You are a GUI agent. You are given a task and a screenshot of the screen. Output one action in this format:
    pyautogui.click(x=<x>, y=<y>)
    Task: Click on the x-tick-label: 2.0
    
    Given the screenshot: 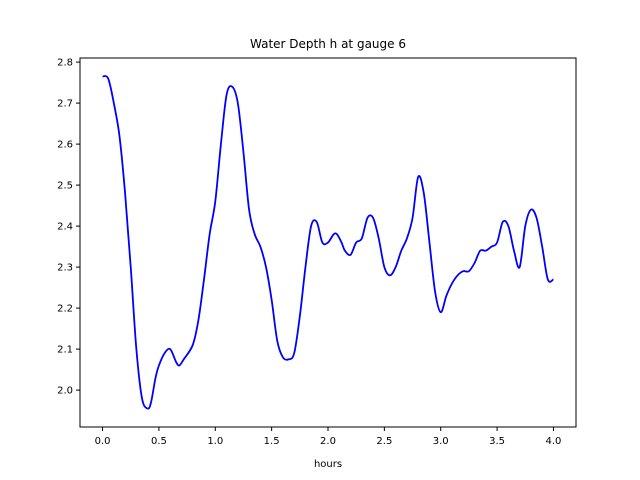 What is the action you would take?
    pyautogui.click(x=328, y=441)
    